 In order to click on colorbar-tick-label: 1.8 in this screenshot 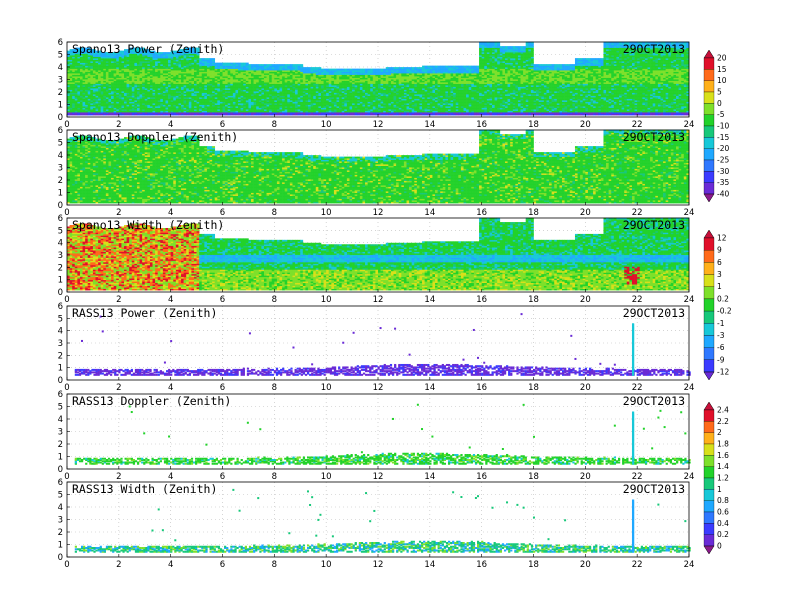, I will do `click(723, 444)`.